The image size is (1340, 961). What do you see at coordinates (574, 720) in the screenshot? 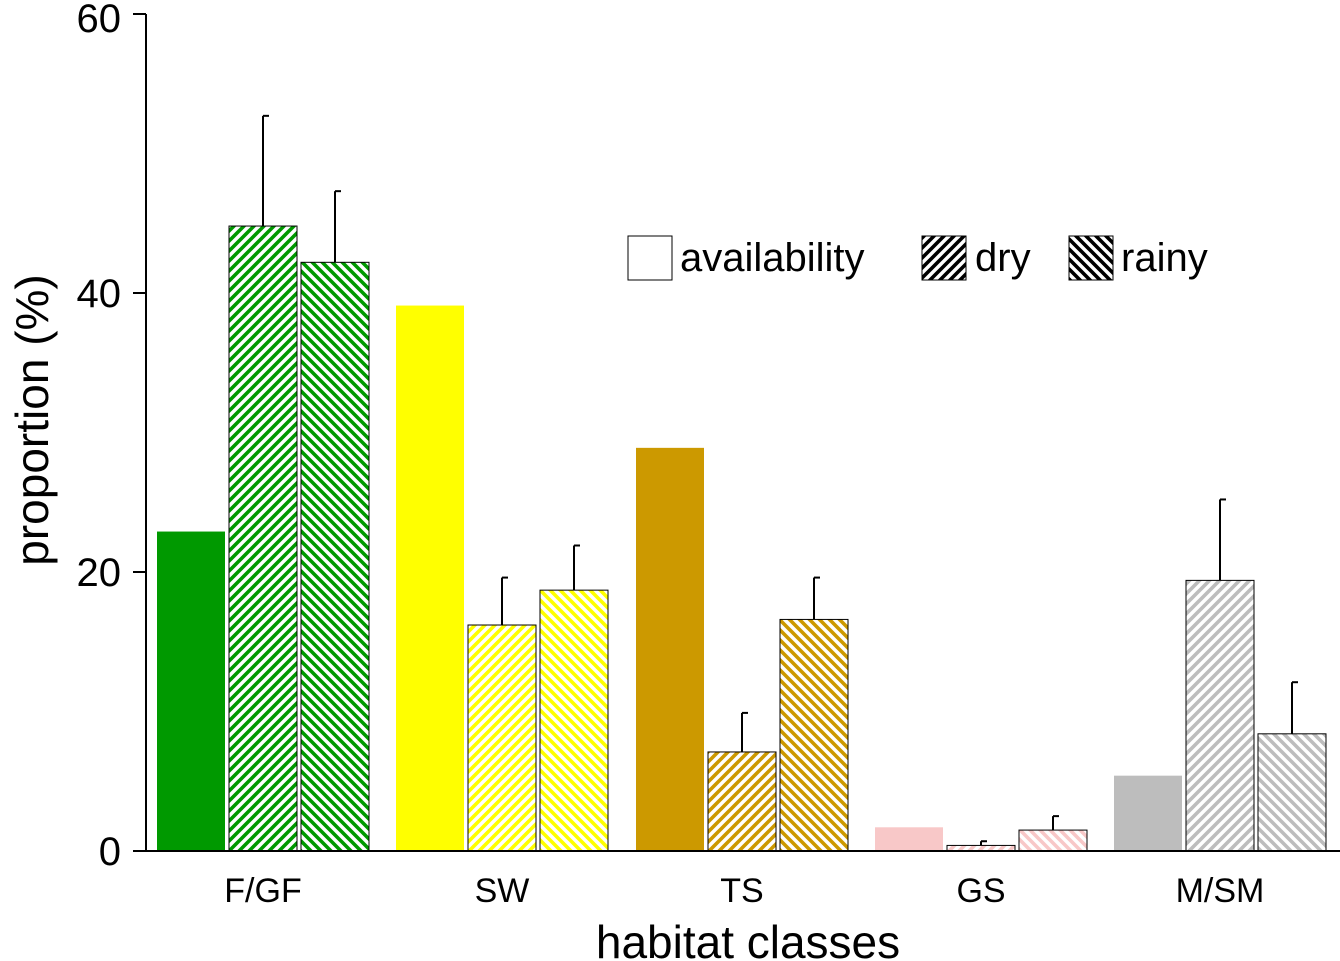
I see `bar-rainy-sw` at bounding box center [574, 720].